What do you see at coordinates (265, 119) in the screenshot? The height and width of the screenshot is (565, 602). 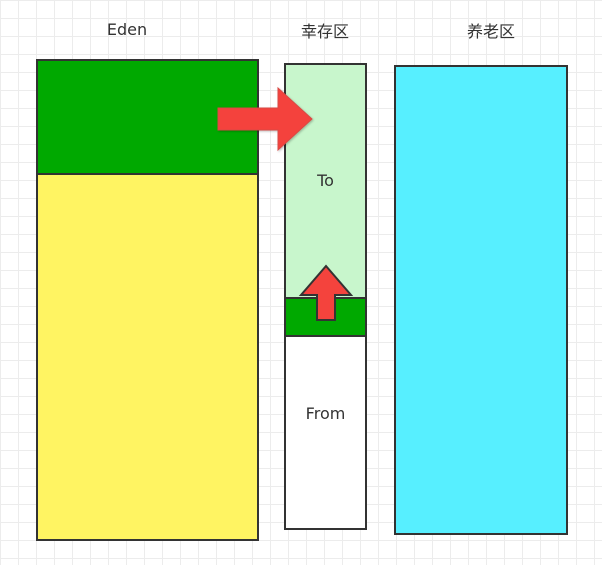 I see `arrow-right-icon` at bounding box center [265, 119].